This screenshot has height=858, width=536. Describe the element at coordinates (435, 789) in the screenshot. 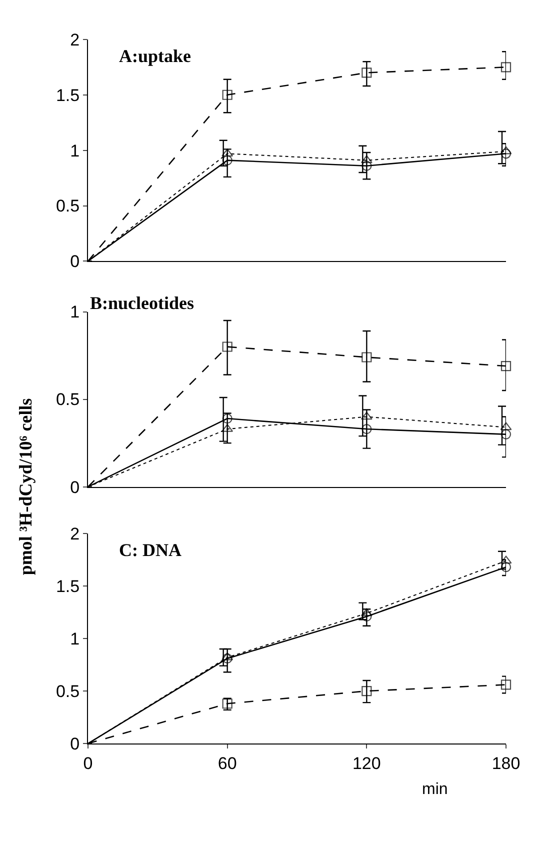

I see `x-axis-title: min` at that location.